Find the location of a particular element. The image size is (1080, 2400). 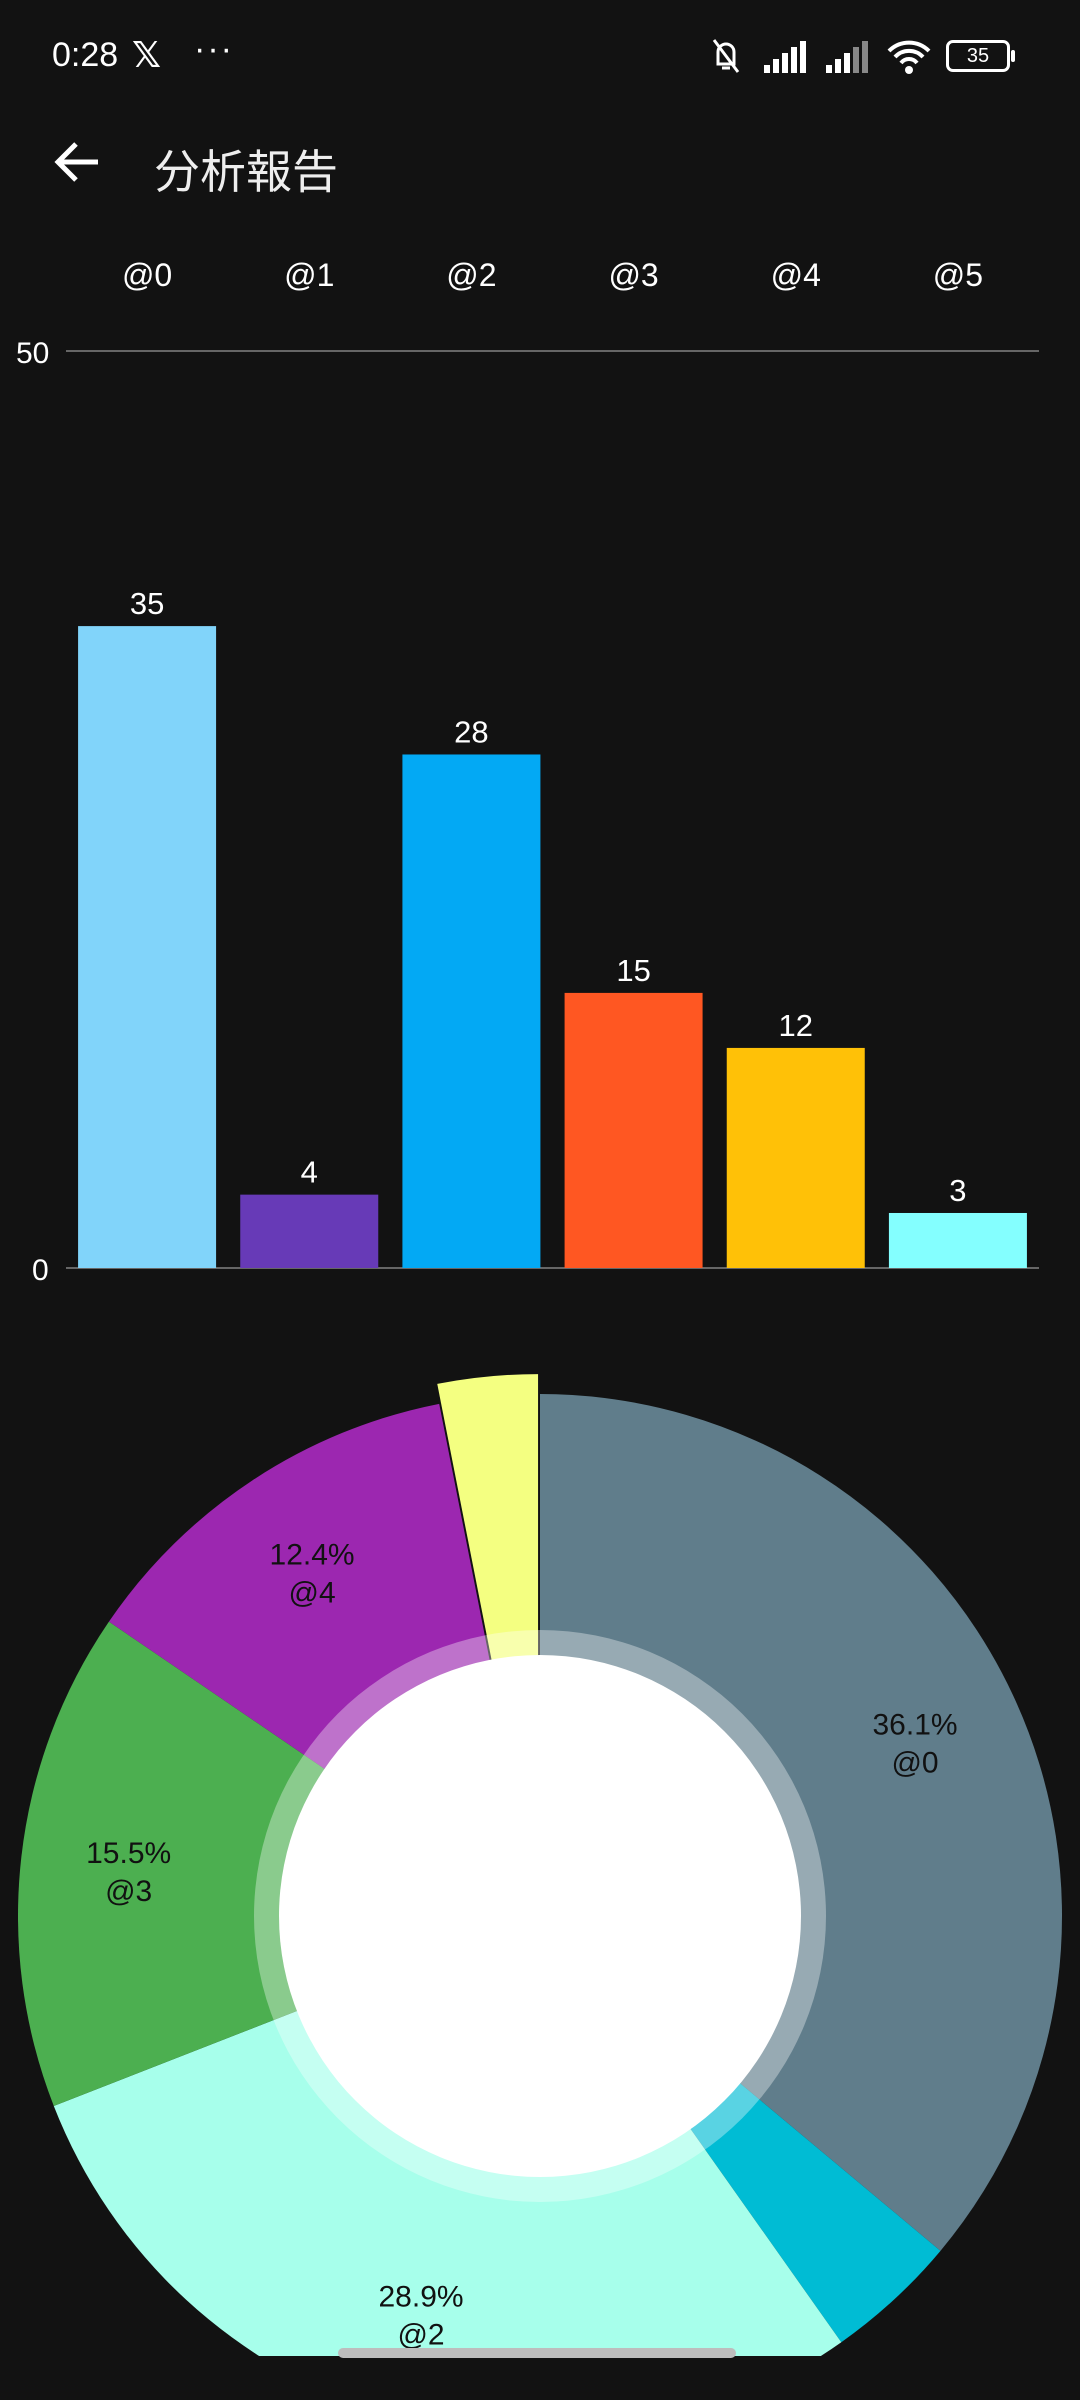

data-label: 12 is located at coordinates (796, 1025).